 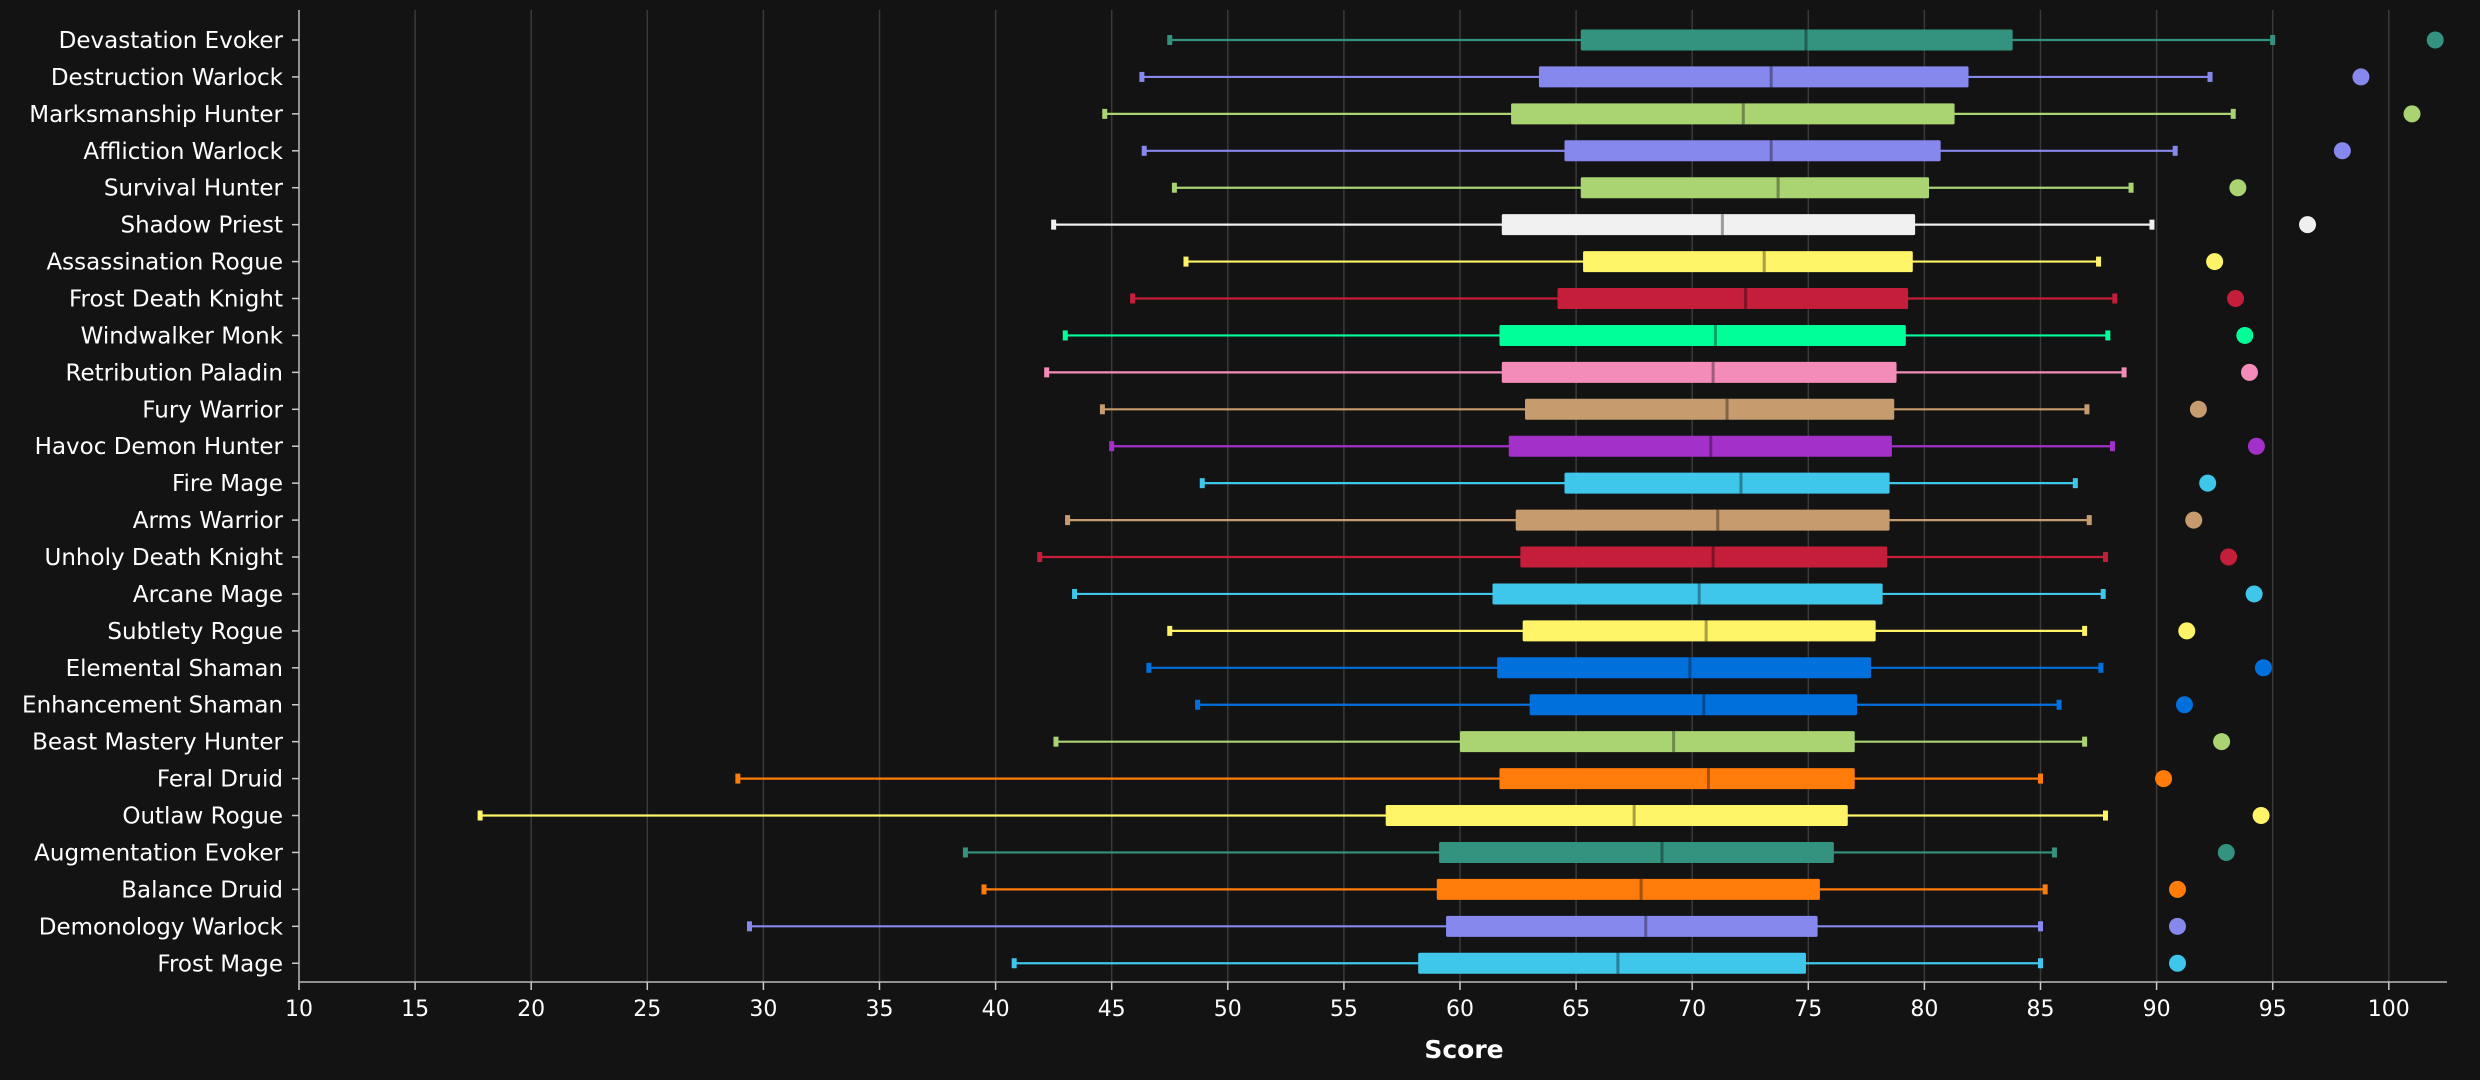 I want to click on spec-label: Augmentation Evoker, so click(x=158, y=853).